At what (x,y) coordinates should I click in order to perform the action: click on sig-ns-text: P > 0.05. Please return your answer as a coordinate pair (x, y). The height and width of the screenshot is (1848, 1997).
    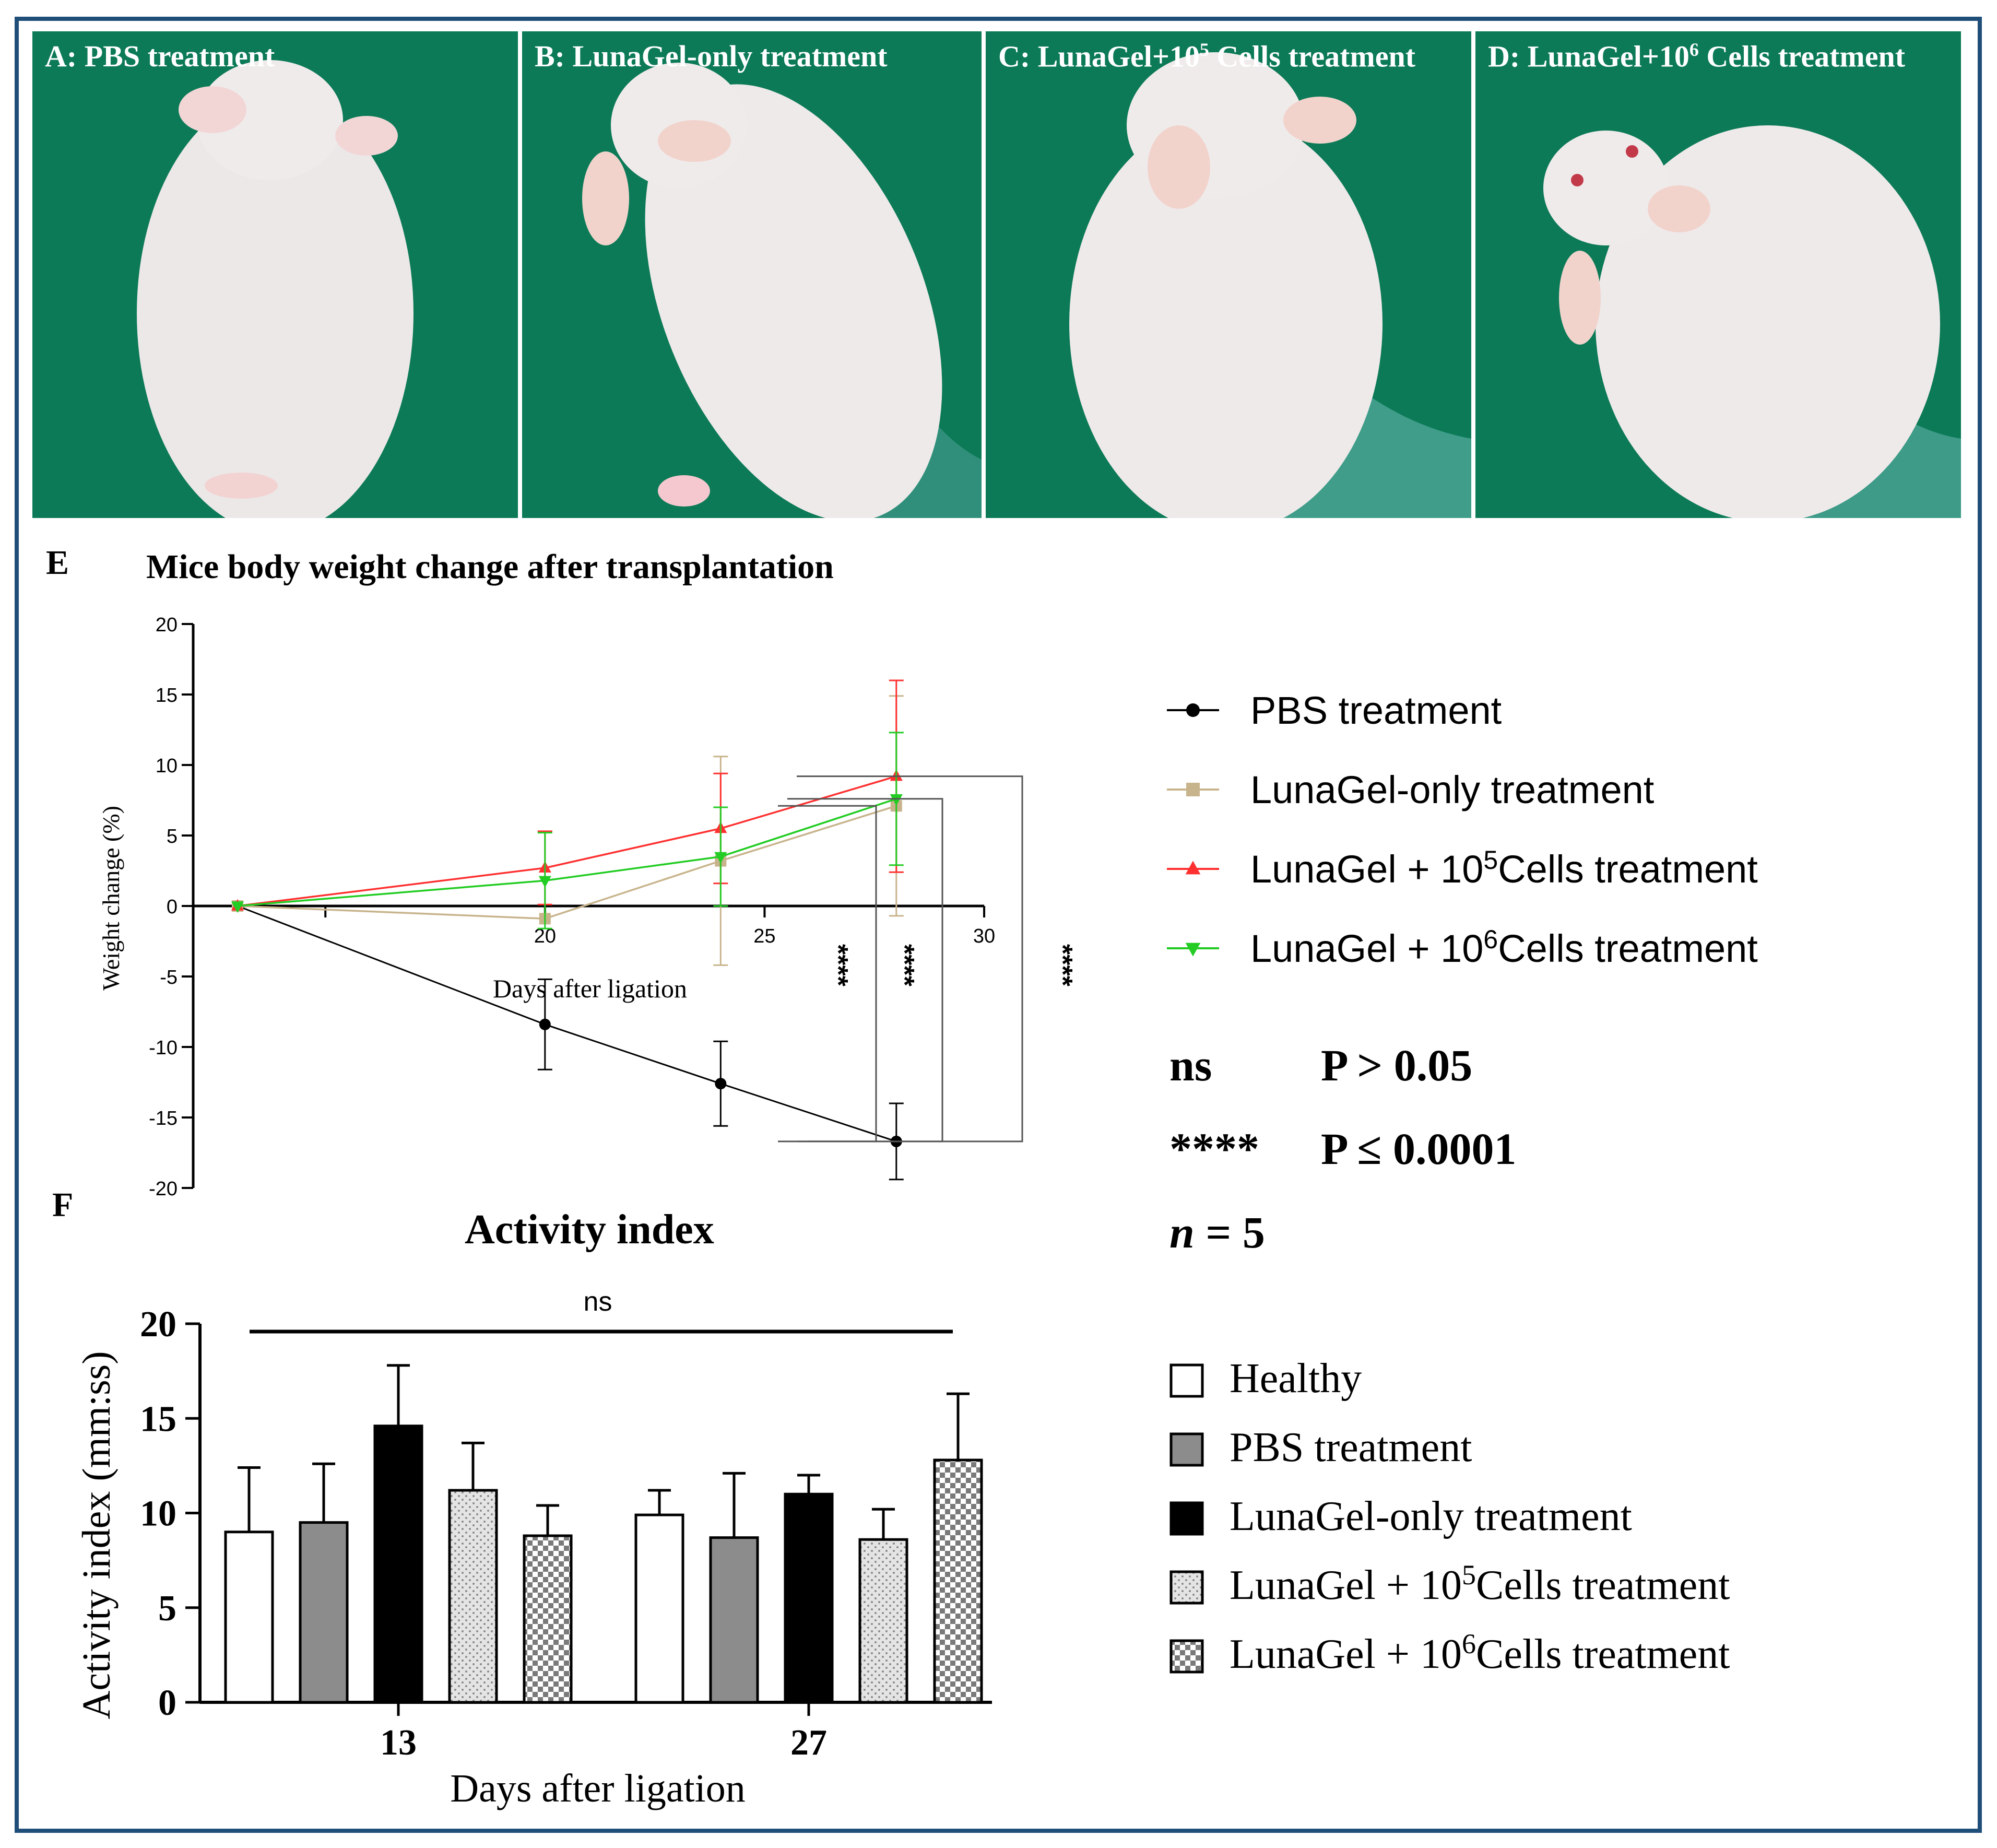
    Looking at the image, I should click on (1397, 1065).